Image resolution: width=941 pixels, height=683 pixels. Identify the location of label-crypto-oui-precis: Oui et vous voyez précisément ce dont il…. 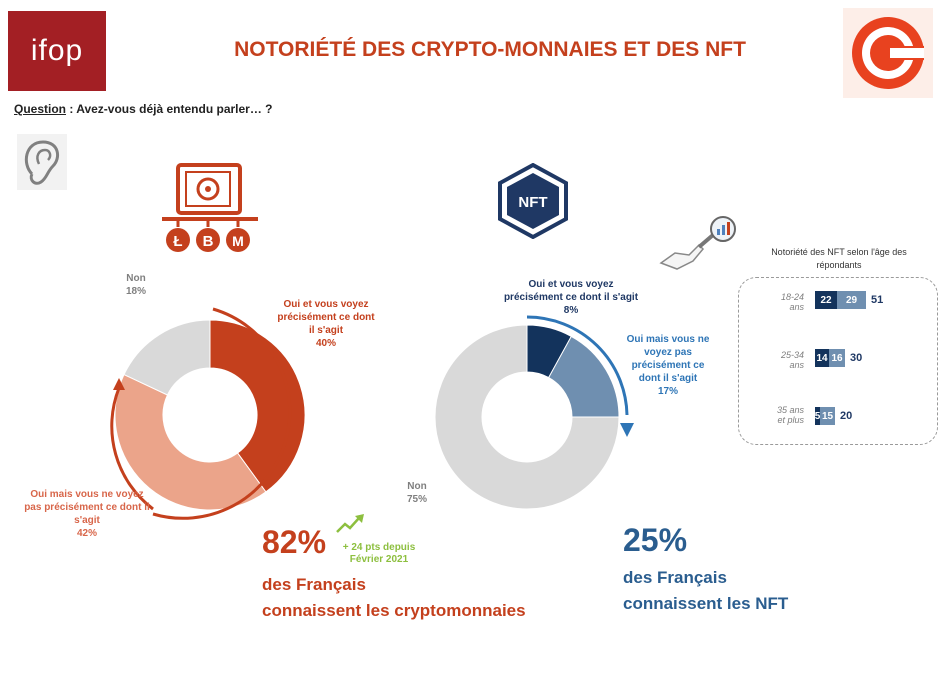
(326, 324).